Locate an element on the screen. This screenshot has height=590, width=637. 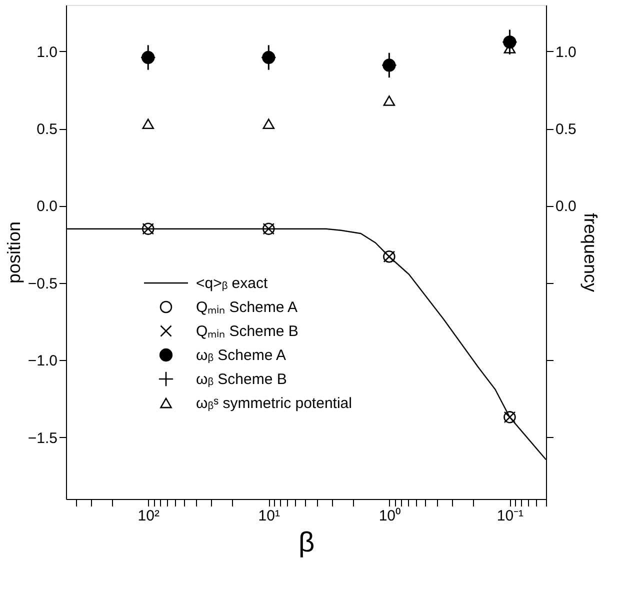
y-tick-label: 0.5 is located at coordinates (47, 129).